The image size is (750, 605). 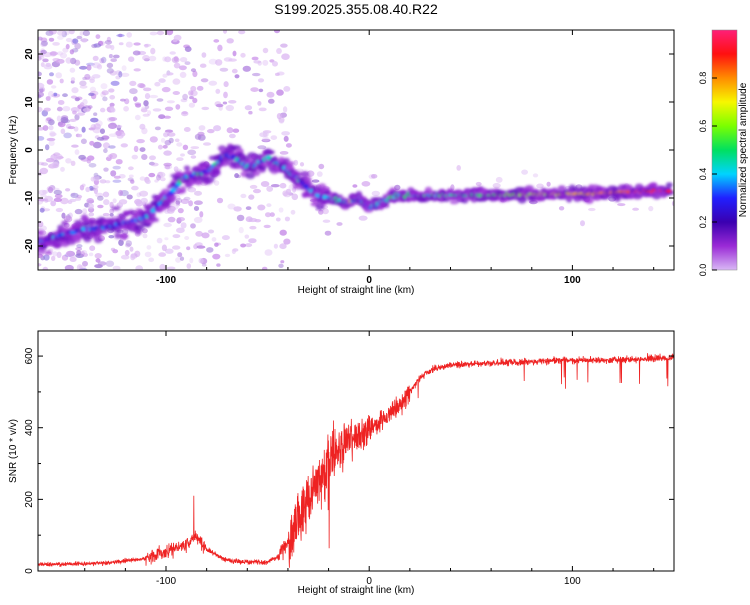 I want to click on bottom-xlabel: Height of straight line (km), so click(x=356, y=590).